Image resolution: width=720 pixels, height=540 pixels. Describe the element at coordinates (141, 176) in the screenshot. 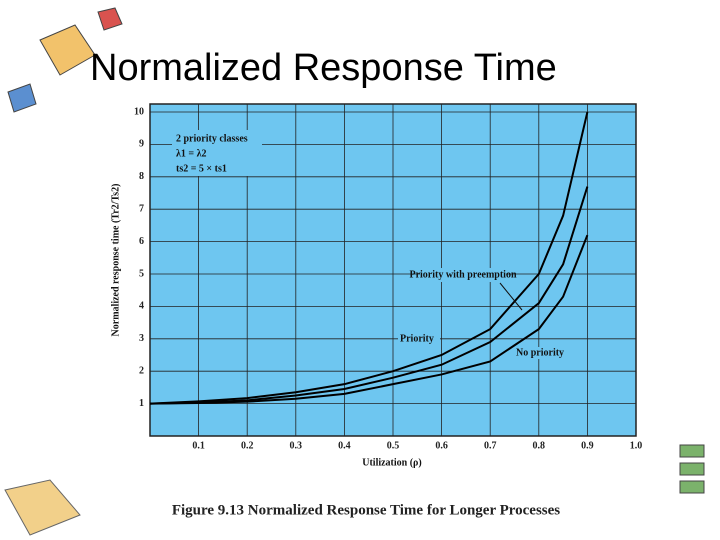

I see `y-tick-label: 8` at that location.